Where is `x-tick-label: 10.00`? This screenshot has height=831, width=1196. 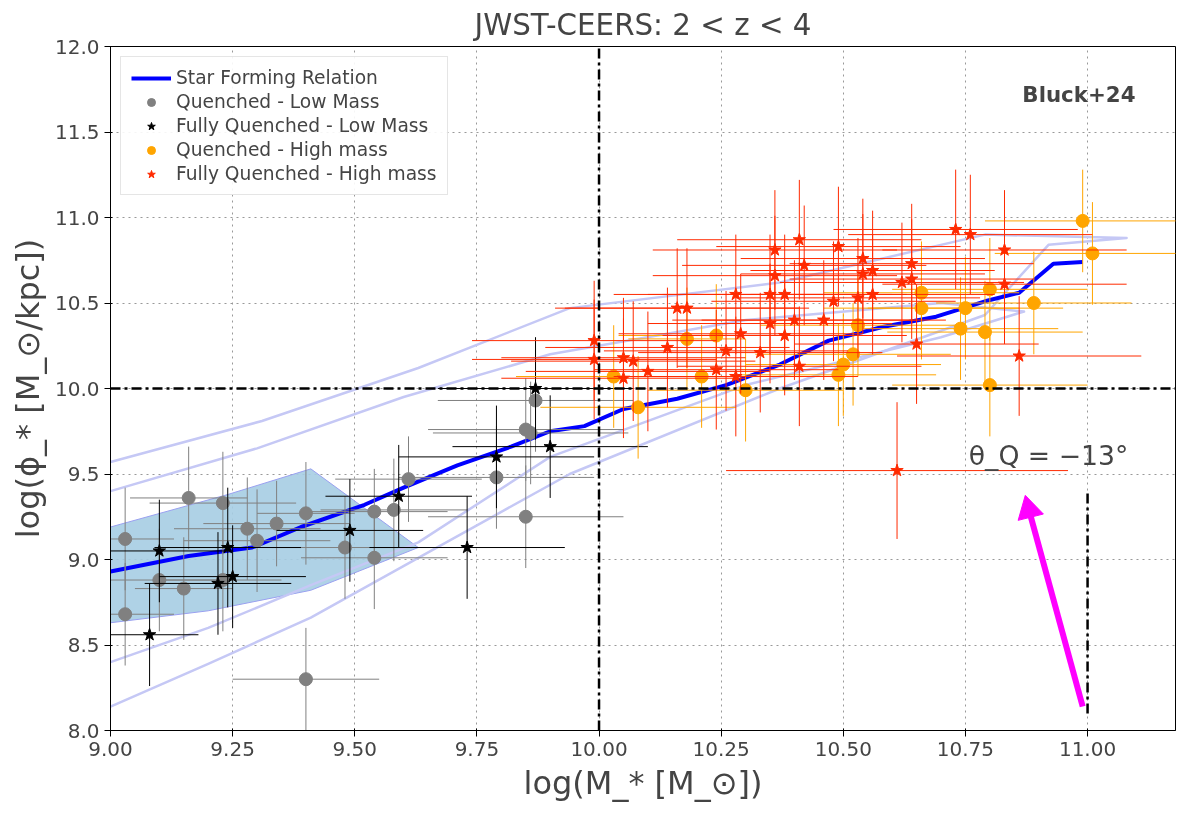 x-tick-label: 10.00 is located at coordinates (599, 748).